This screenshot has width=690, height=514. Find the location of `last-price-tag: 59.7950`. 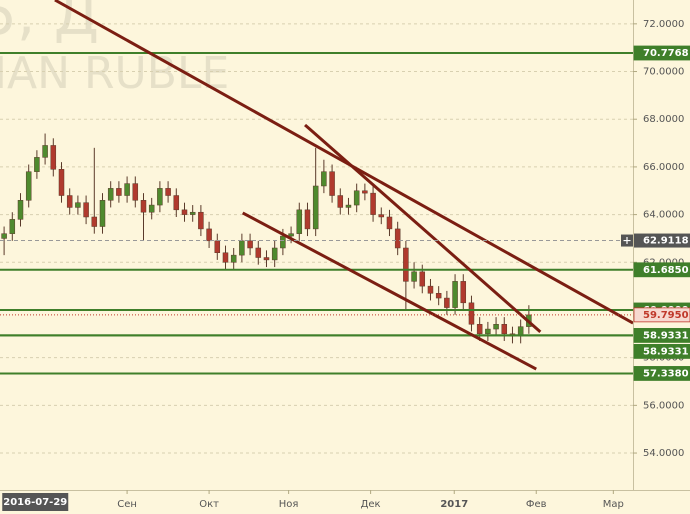

last-price-tag: 59.7950 is located at coordinates (666, 315).